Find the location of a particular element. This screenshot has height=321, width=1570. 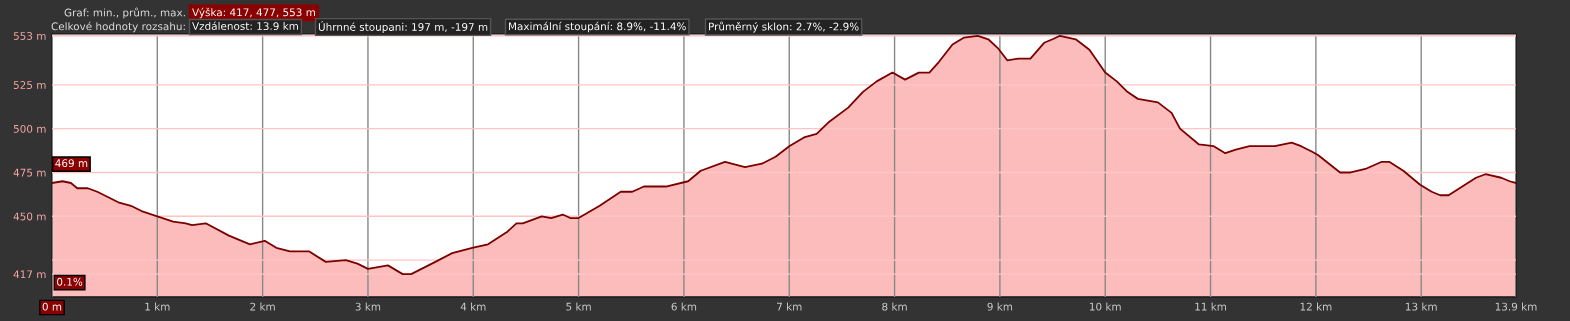

text: Úhrnné stoupani: 197 m, -197 m is located at coordinates (403, 27).